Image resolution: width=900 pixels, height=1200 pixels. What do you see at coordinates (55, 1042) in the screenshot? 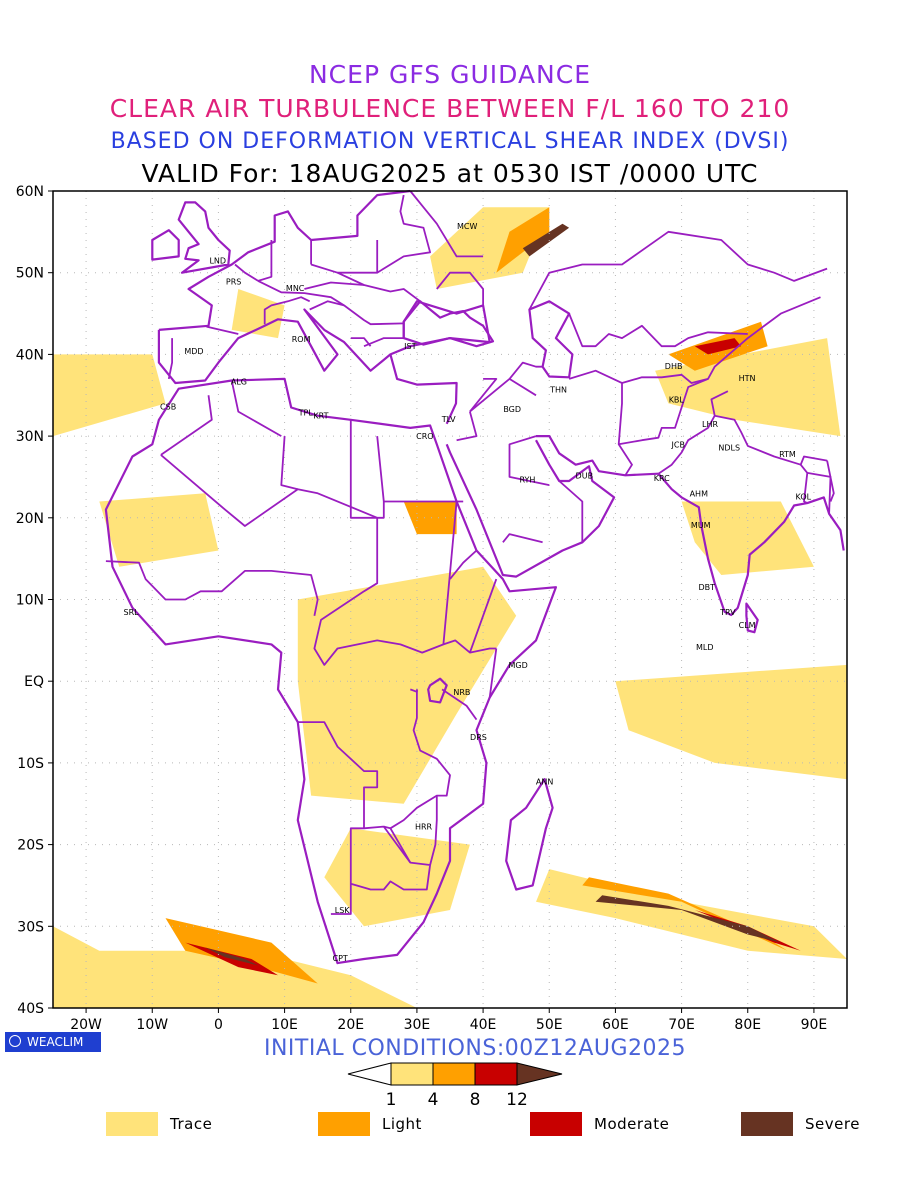
I see `logo-text: WEACLIM` at bounding box center [55, 1042].